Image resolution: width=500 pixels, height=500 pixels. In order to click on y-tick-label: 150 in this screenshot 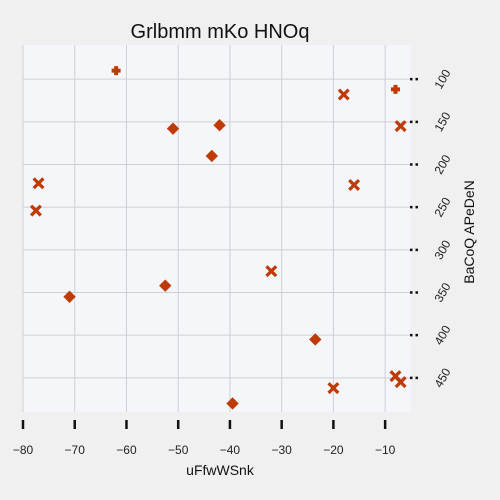, I will do `click(442, 121)`.